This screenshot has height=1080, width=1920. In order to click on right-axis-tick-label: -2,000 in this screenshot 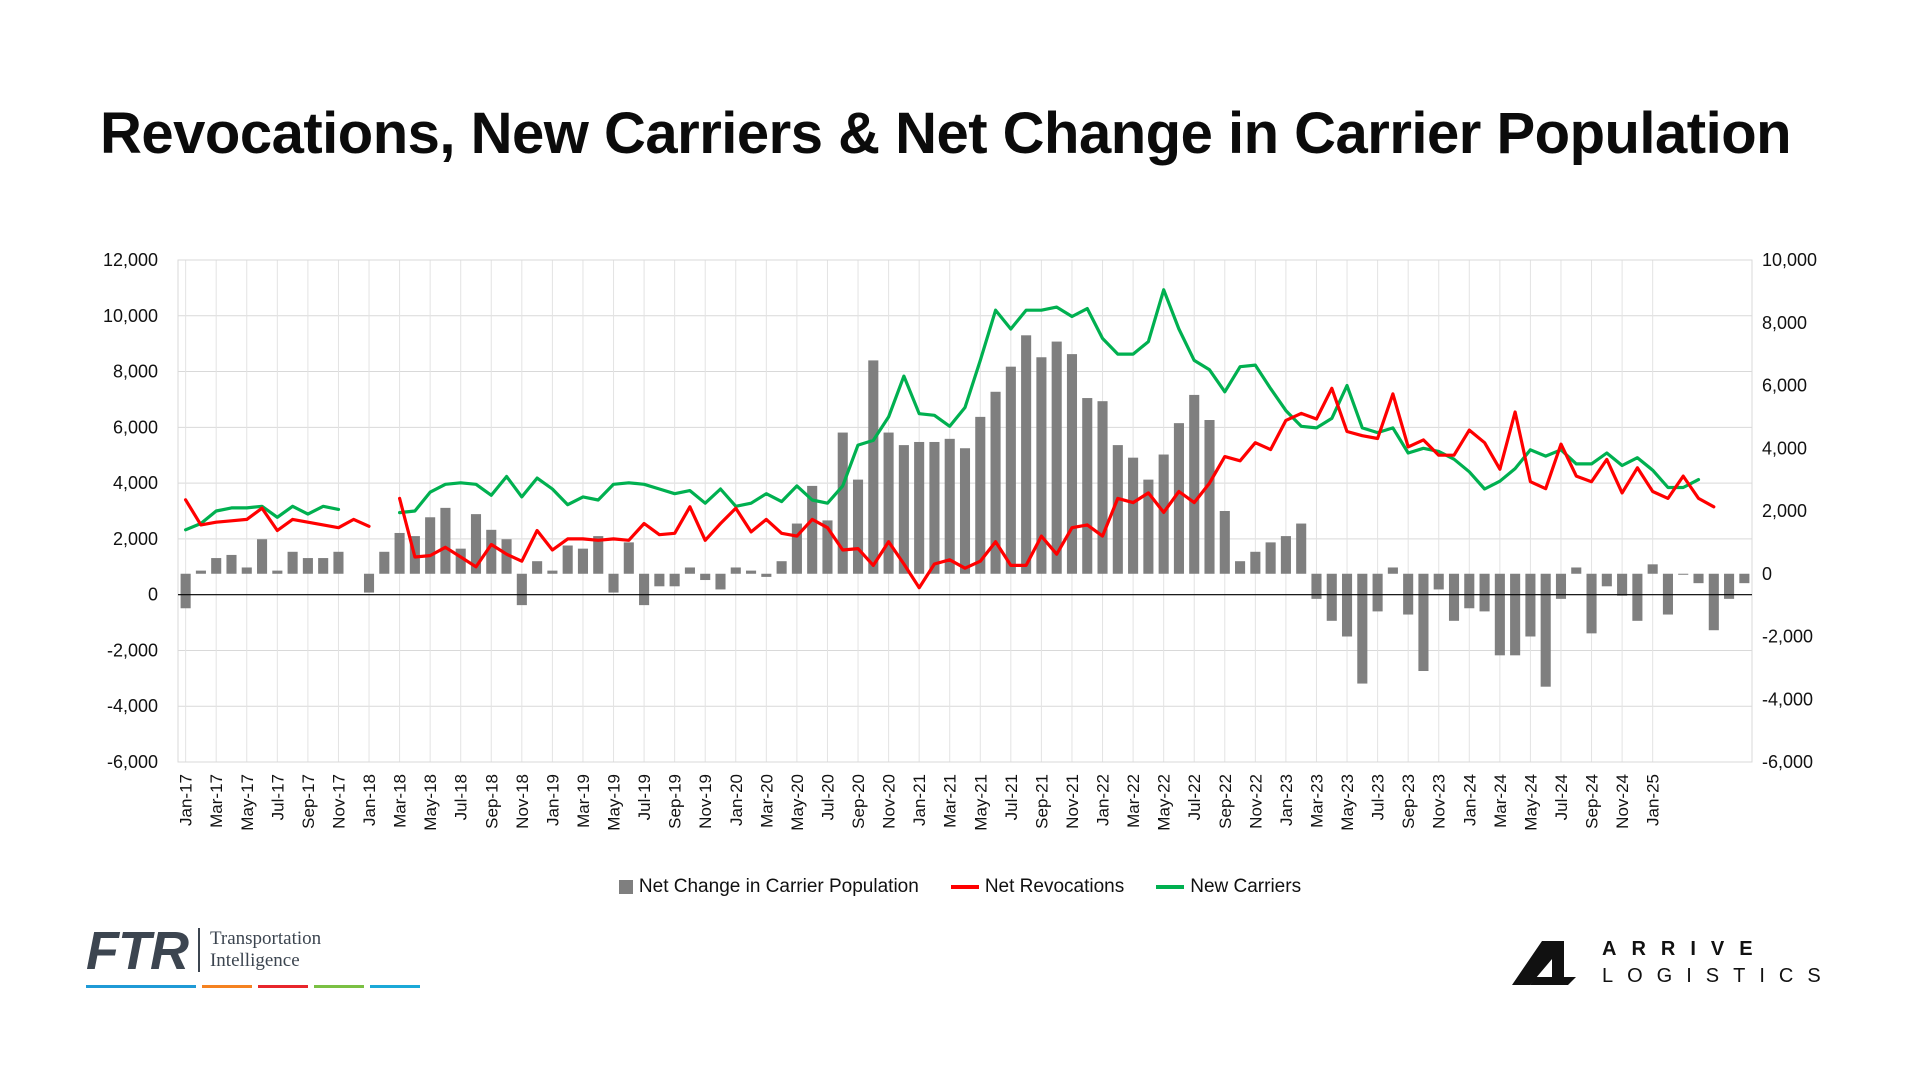, I will do `click(1787, 637)`.